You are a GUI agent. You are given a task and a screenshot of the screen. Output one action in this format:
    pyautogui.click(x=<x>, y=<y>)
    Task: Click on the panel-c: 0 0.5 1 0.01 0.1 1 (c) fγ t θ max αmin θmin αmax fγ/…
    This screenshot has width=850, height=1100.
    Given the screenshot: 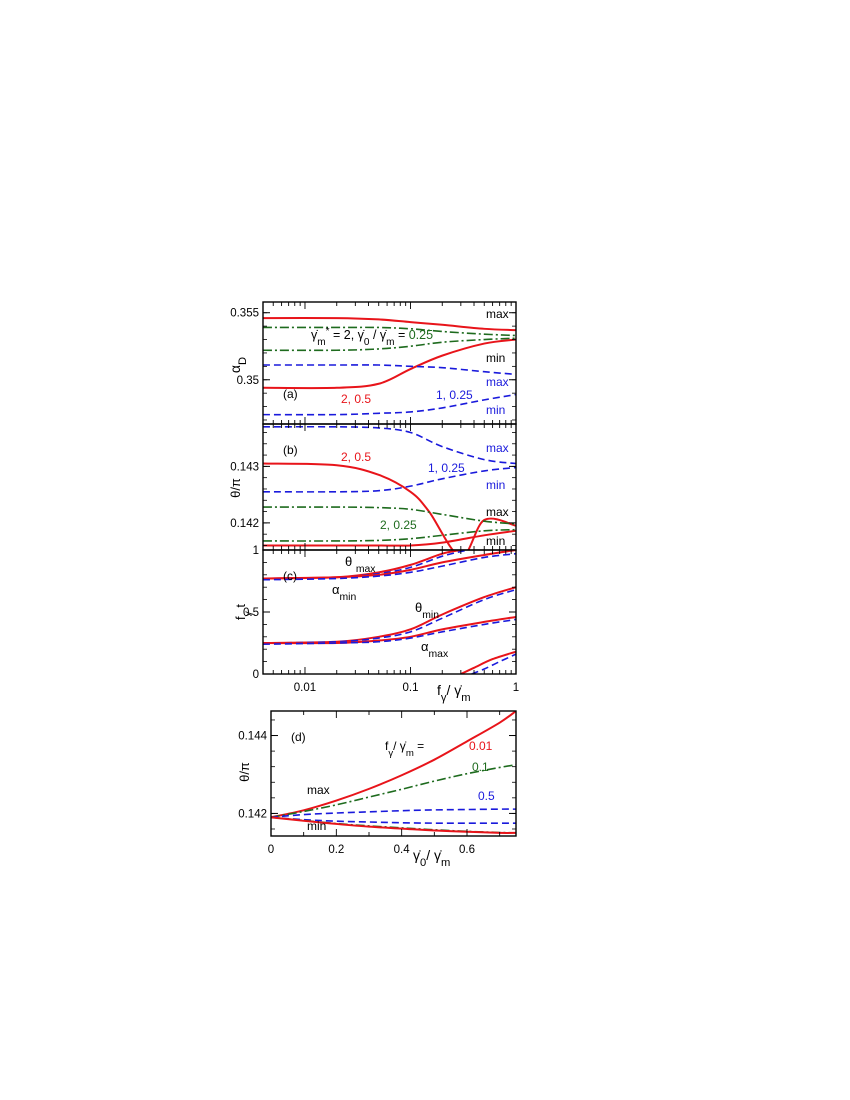 What is the action you would take?
    pyautogui.click(x=376, y=624)
    